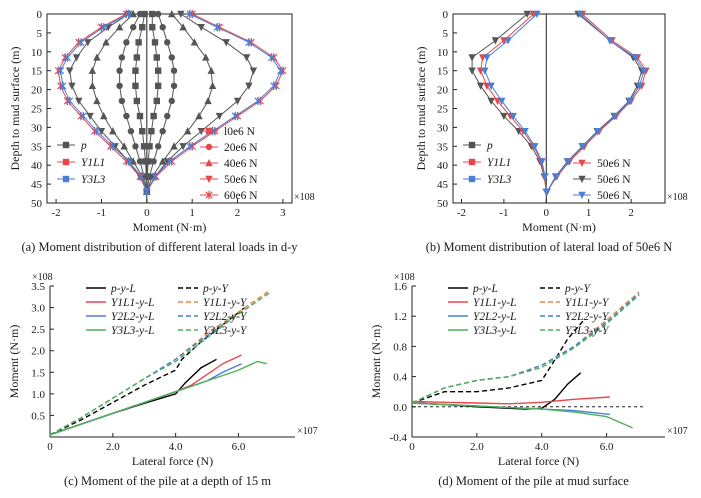  I want to click on y-tick-label: 30, so click(37, 128).